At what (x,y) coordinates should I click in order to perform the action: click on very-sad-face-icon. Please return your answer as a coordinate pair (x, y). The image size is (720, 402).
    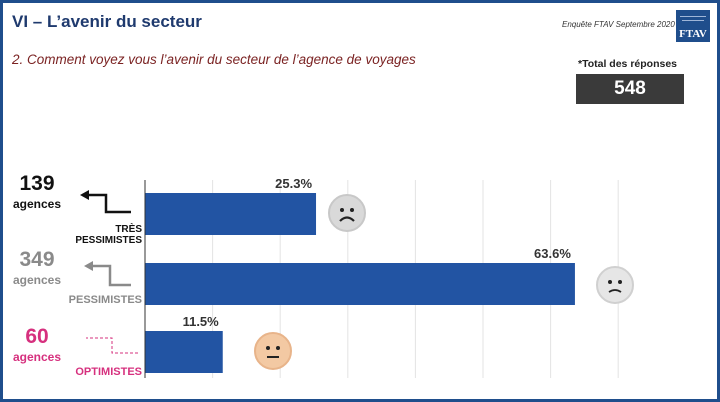
    Looking at the image, I should click on (347, 213).